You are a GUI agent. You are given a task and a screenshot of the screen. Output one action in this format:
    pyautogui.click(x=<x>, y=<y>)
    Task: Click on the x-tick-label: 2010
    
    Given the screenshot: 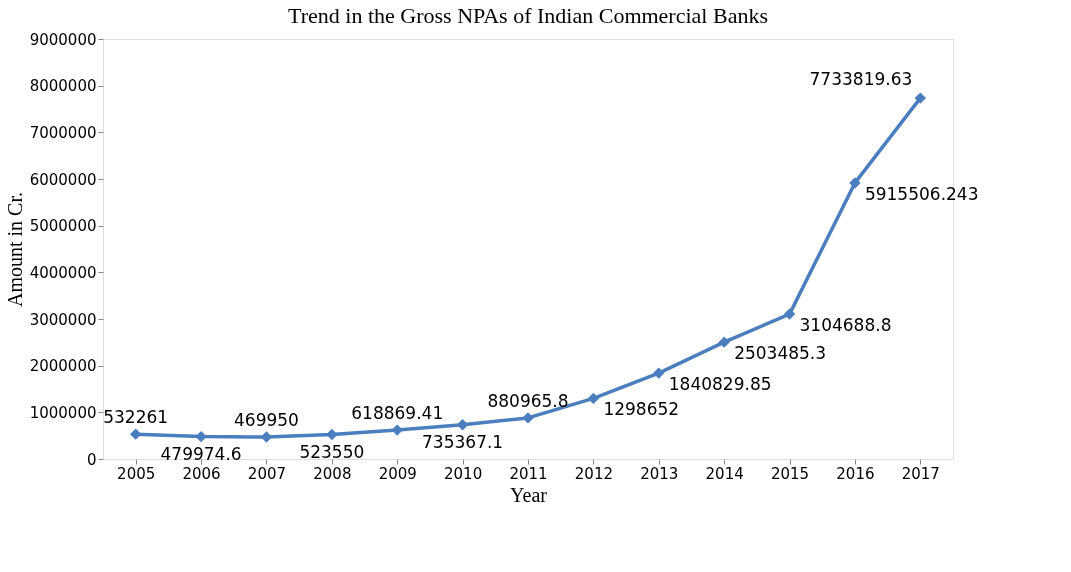 What is the action you would take?
    pyautogui.click(x=463, y=473)
    